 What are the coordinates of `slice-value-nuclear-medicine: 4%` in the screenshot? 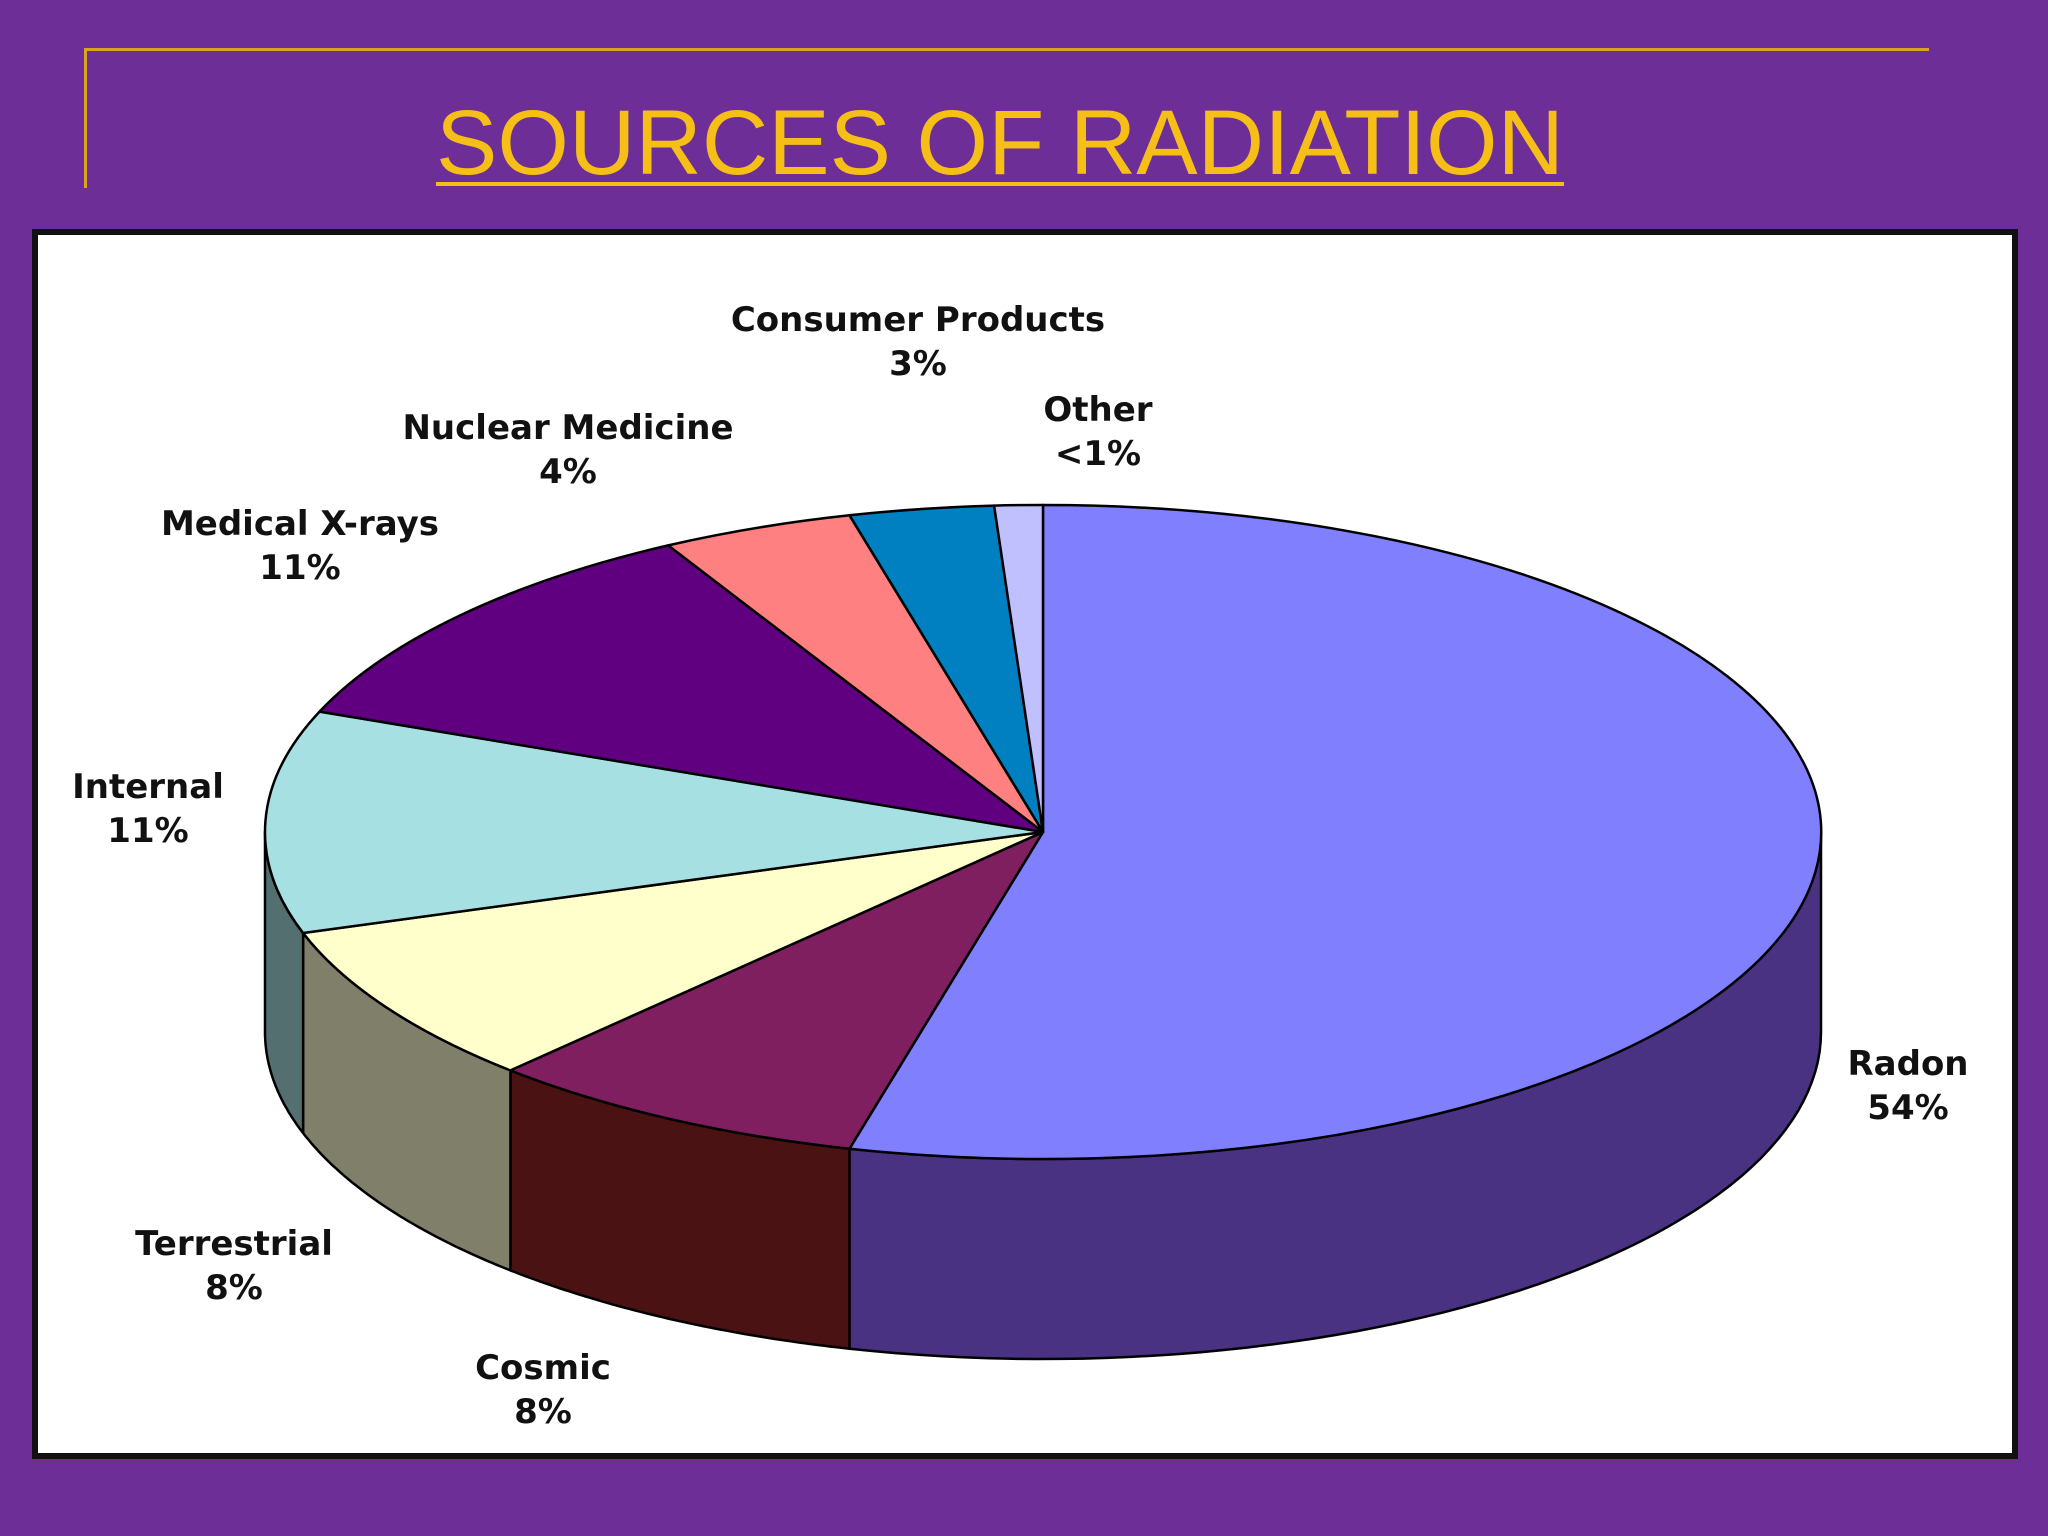 It's located at (568, 472).